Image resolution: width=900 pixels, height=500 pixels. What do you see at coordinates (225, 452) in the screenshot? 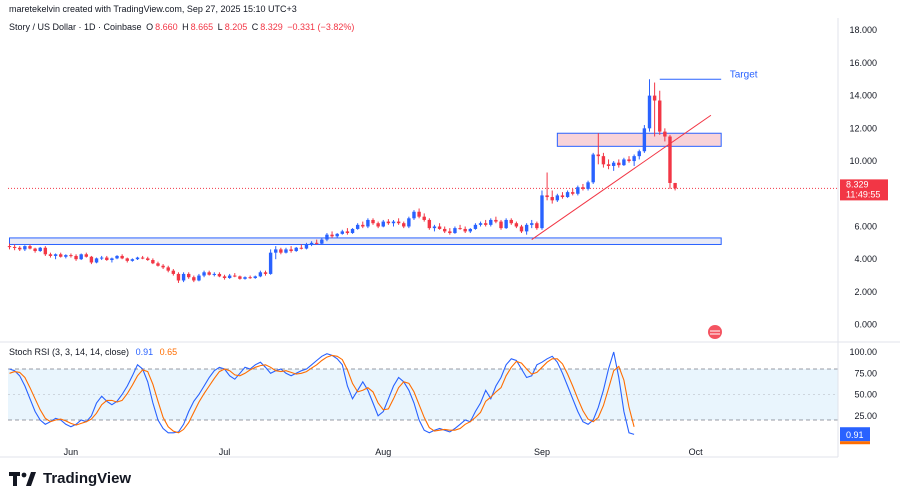
I see `time-tick-label: Jul` at bounding box center [225, 452].